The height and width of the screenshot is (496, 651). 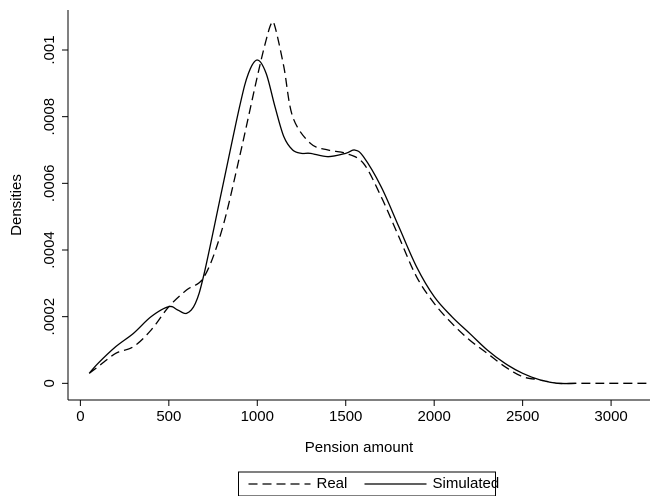 I want to click on x-tick-label: 1000, so click(x=257, y=416).